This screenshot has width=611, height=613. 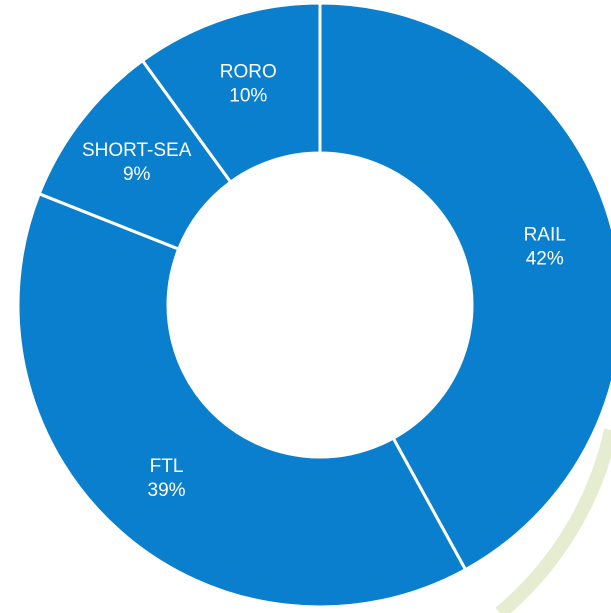 What do you see at coordinates (137, 150) in the screenshot?
I see `category-label: SHORT-SEA` at bounding box center [137, 150].